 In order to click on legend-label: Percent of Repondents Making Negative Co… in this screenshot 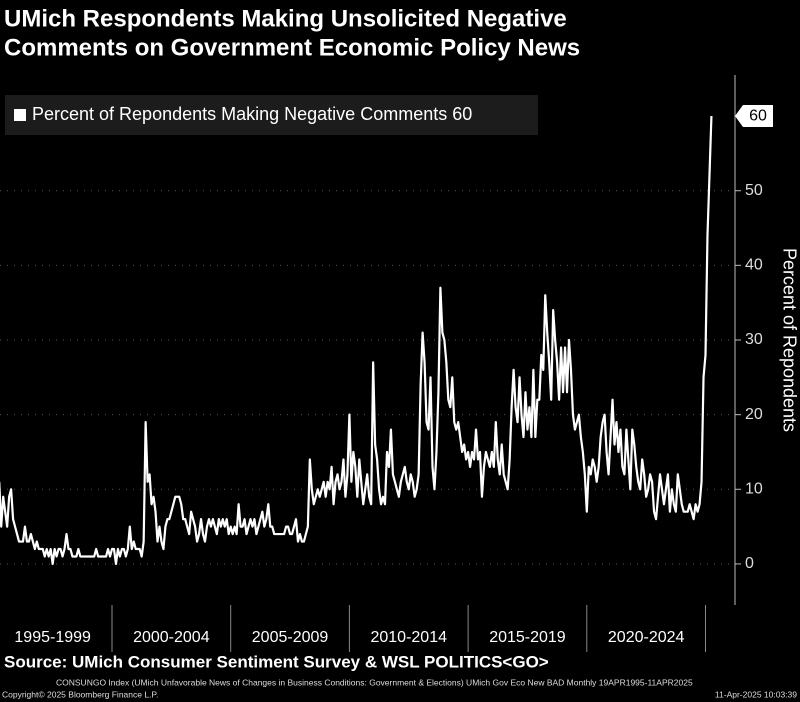, I will do `click(252, 114)`.